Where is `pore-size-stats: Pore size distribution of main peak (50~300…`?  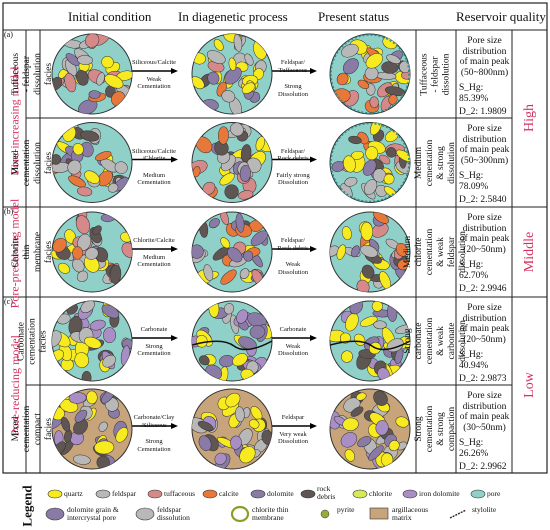 pore-size-stats: Pore size distribution of main peak (50~300… is located at coordinates (484, 165).